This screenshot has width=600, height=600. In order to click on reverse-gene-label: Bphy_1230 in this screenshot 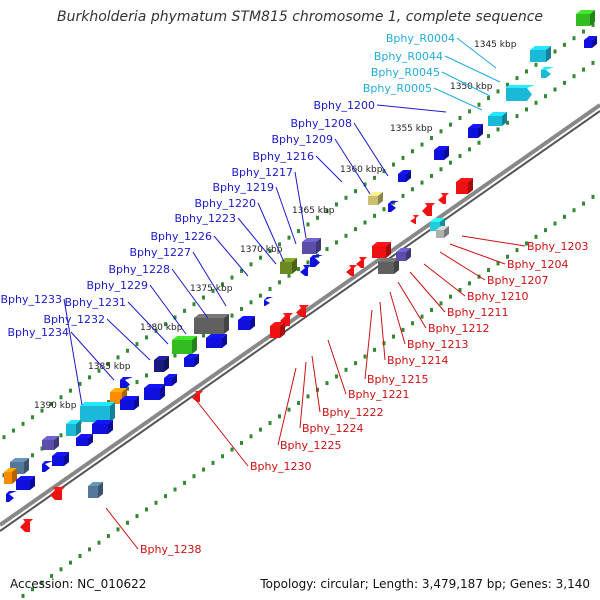, I will do `click(281, 466)`.